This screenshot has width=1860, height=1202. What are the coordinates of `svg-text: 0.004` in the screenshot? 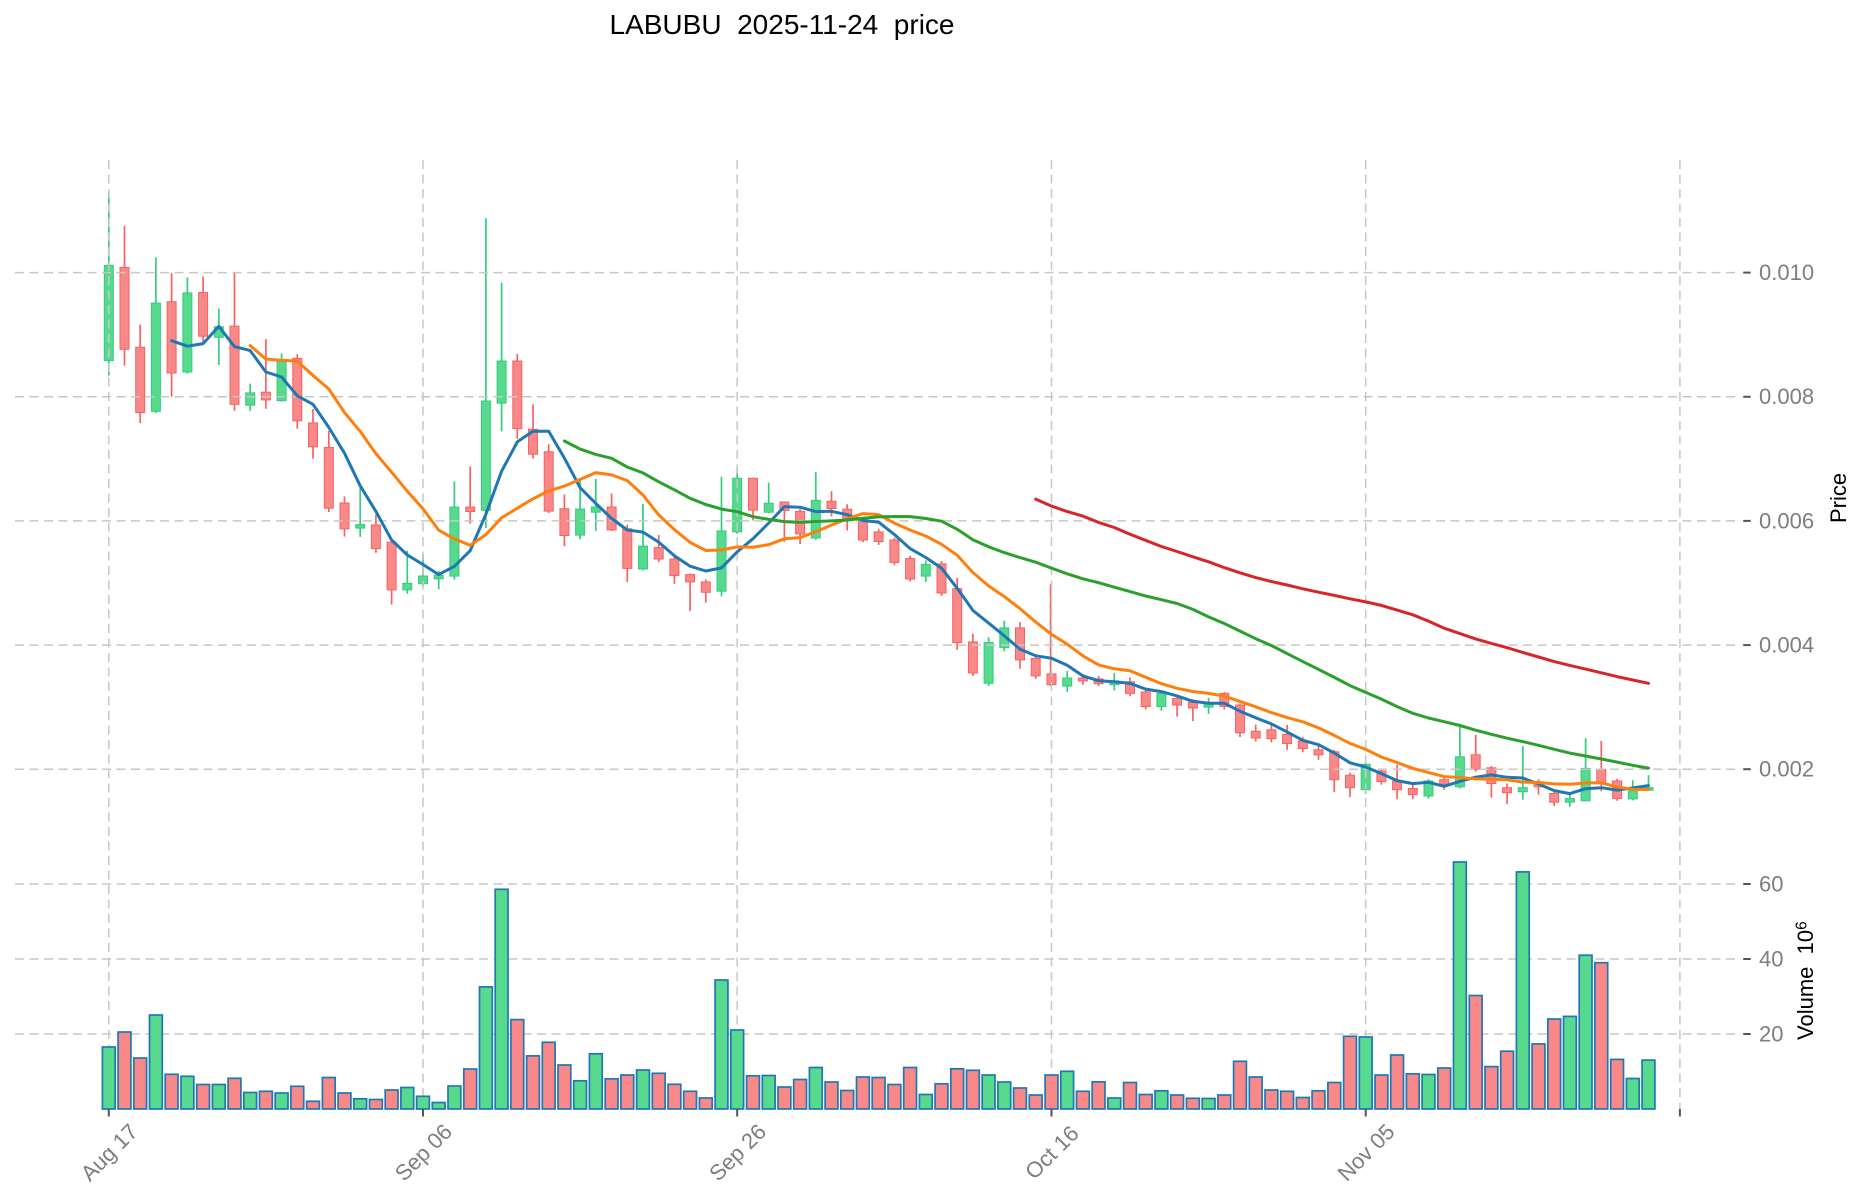 It's located at (1786, 645).